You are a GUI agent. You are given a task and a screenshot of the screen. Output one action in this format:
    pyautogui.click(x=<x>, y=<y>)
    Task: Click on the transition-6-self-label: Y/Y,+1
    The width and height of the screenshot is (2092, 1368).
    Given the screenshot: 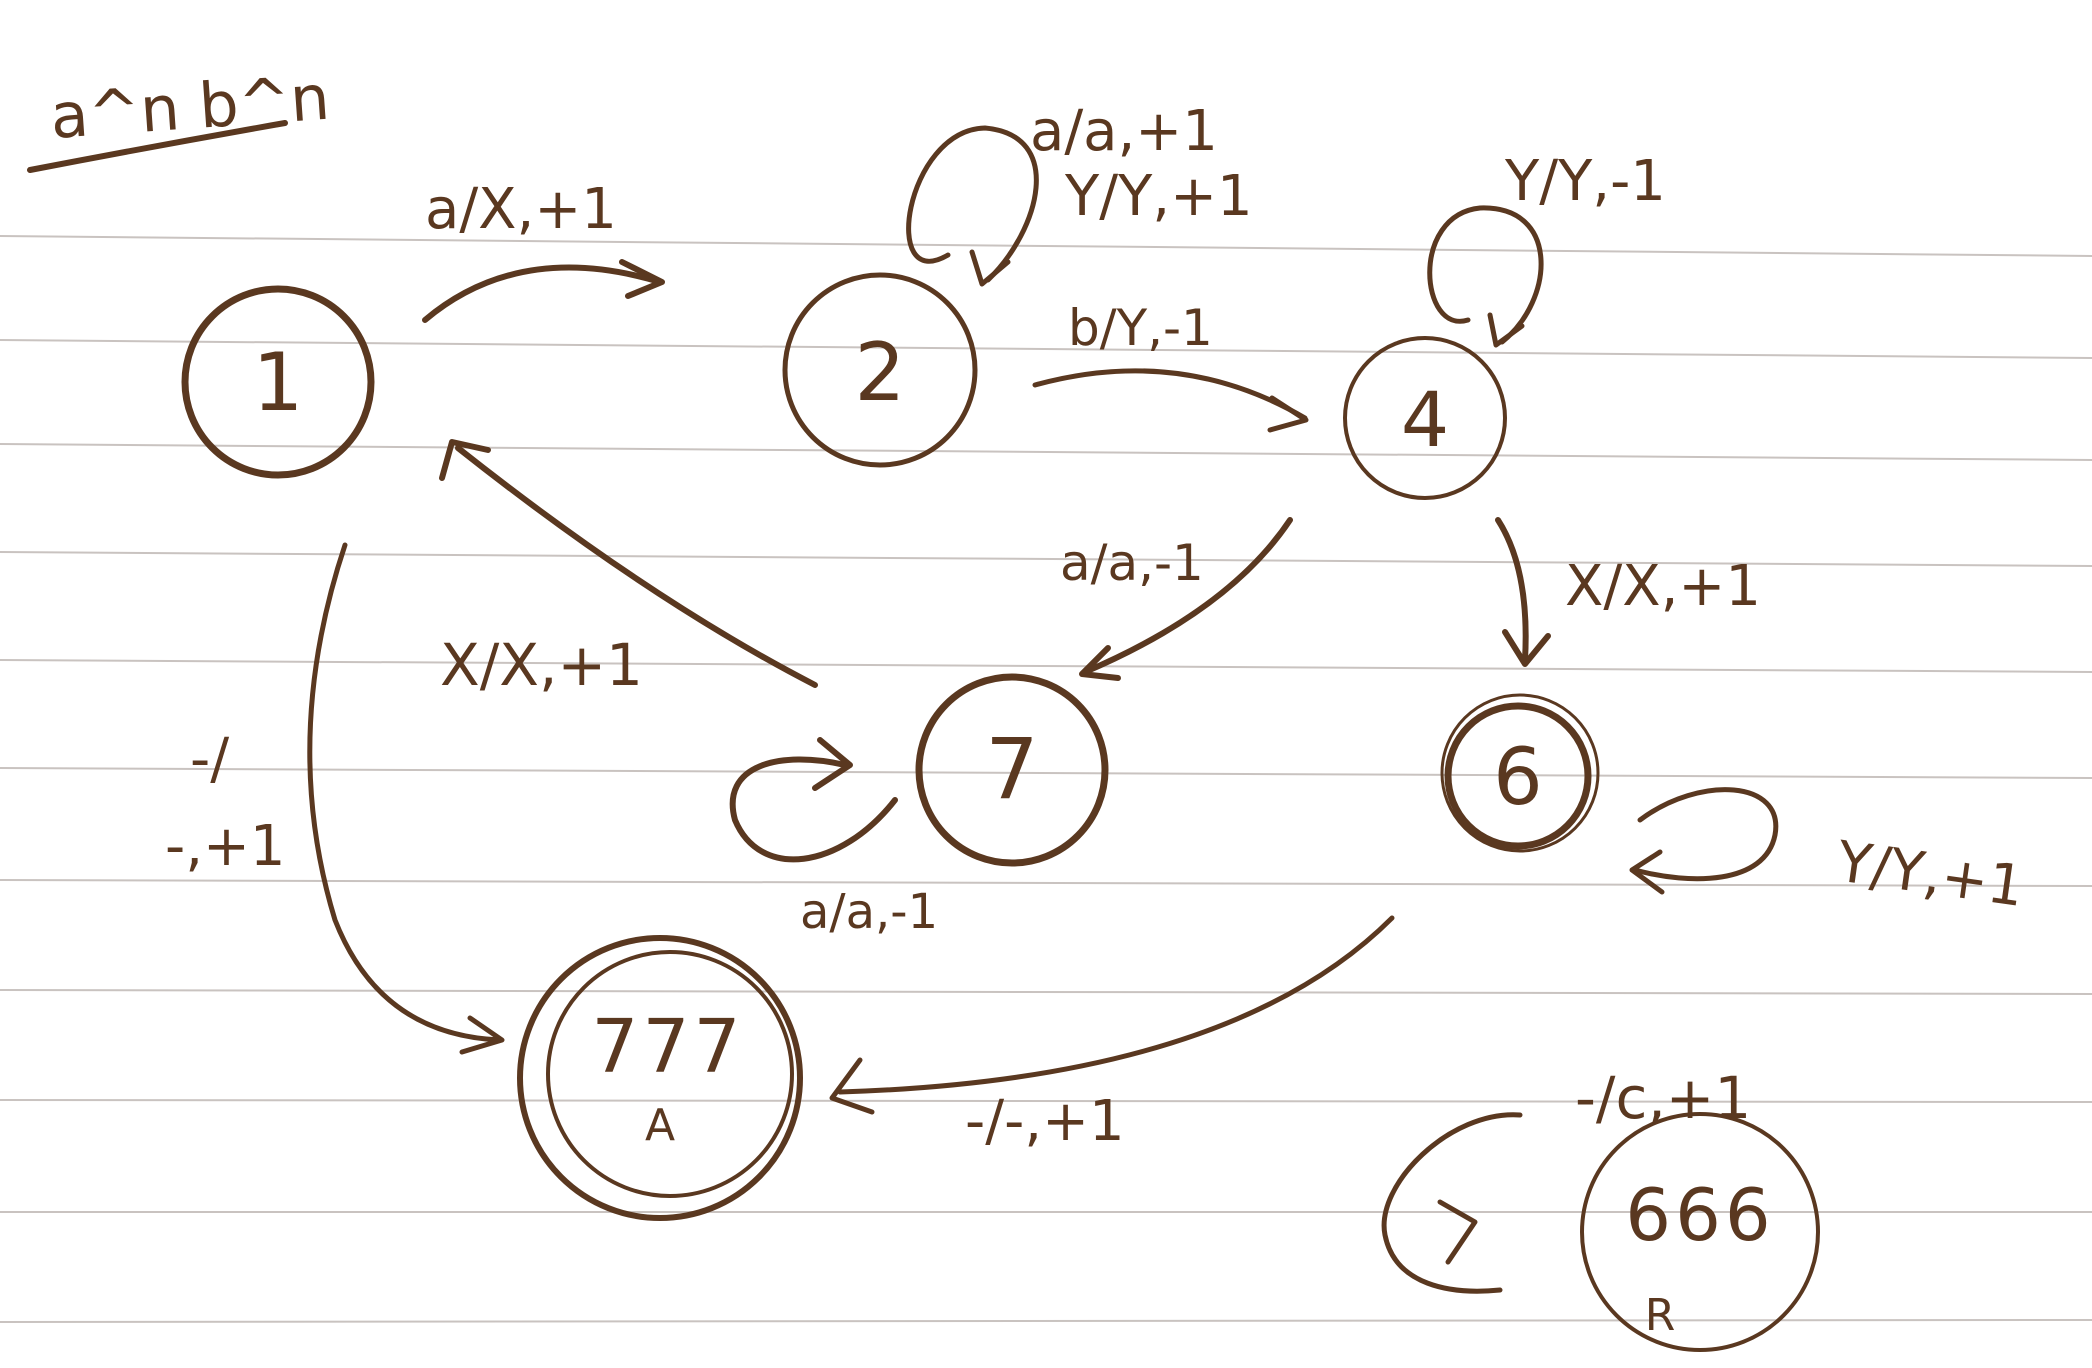 What is the action you would take?
    pyautogui.click(x=1930, y=874)
    